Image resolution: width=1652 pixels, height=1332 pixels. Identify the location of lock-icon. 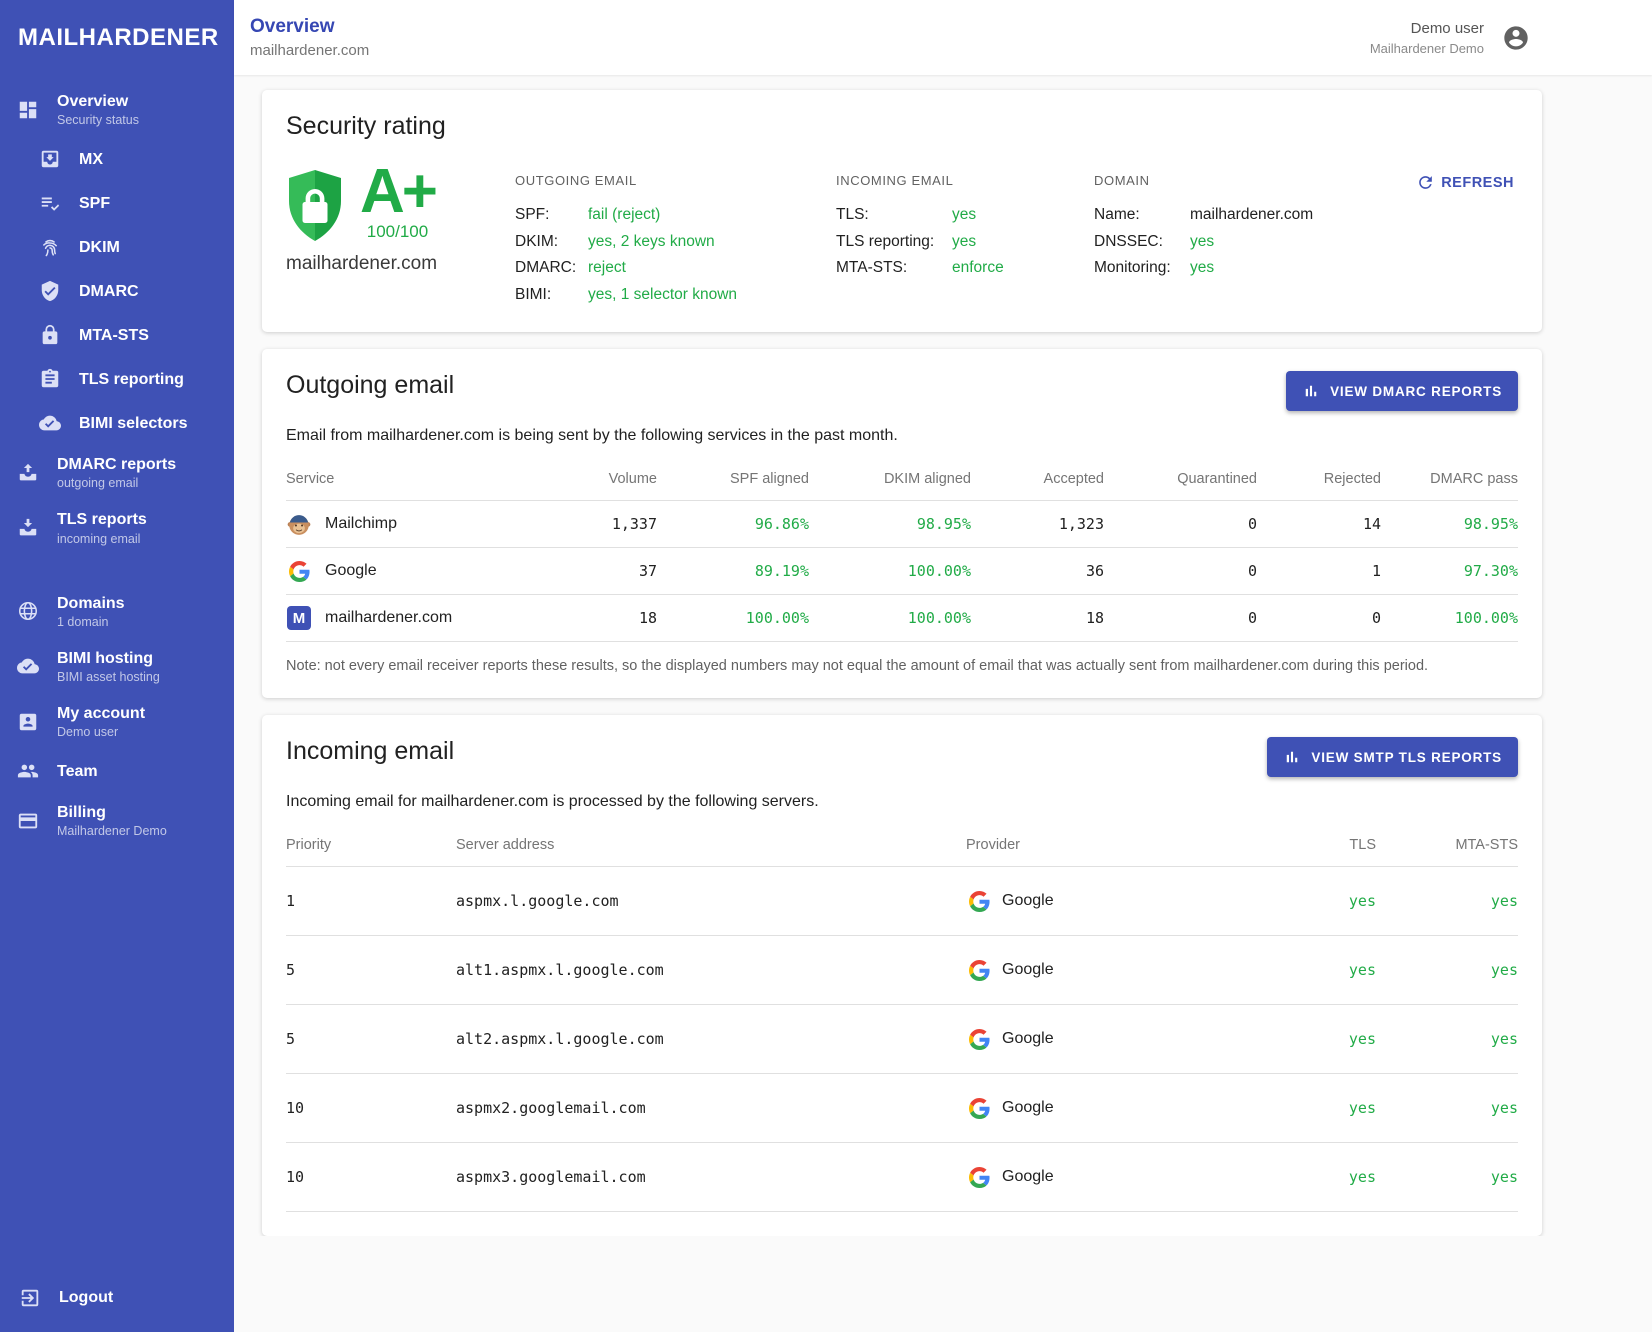
(50, 335).